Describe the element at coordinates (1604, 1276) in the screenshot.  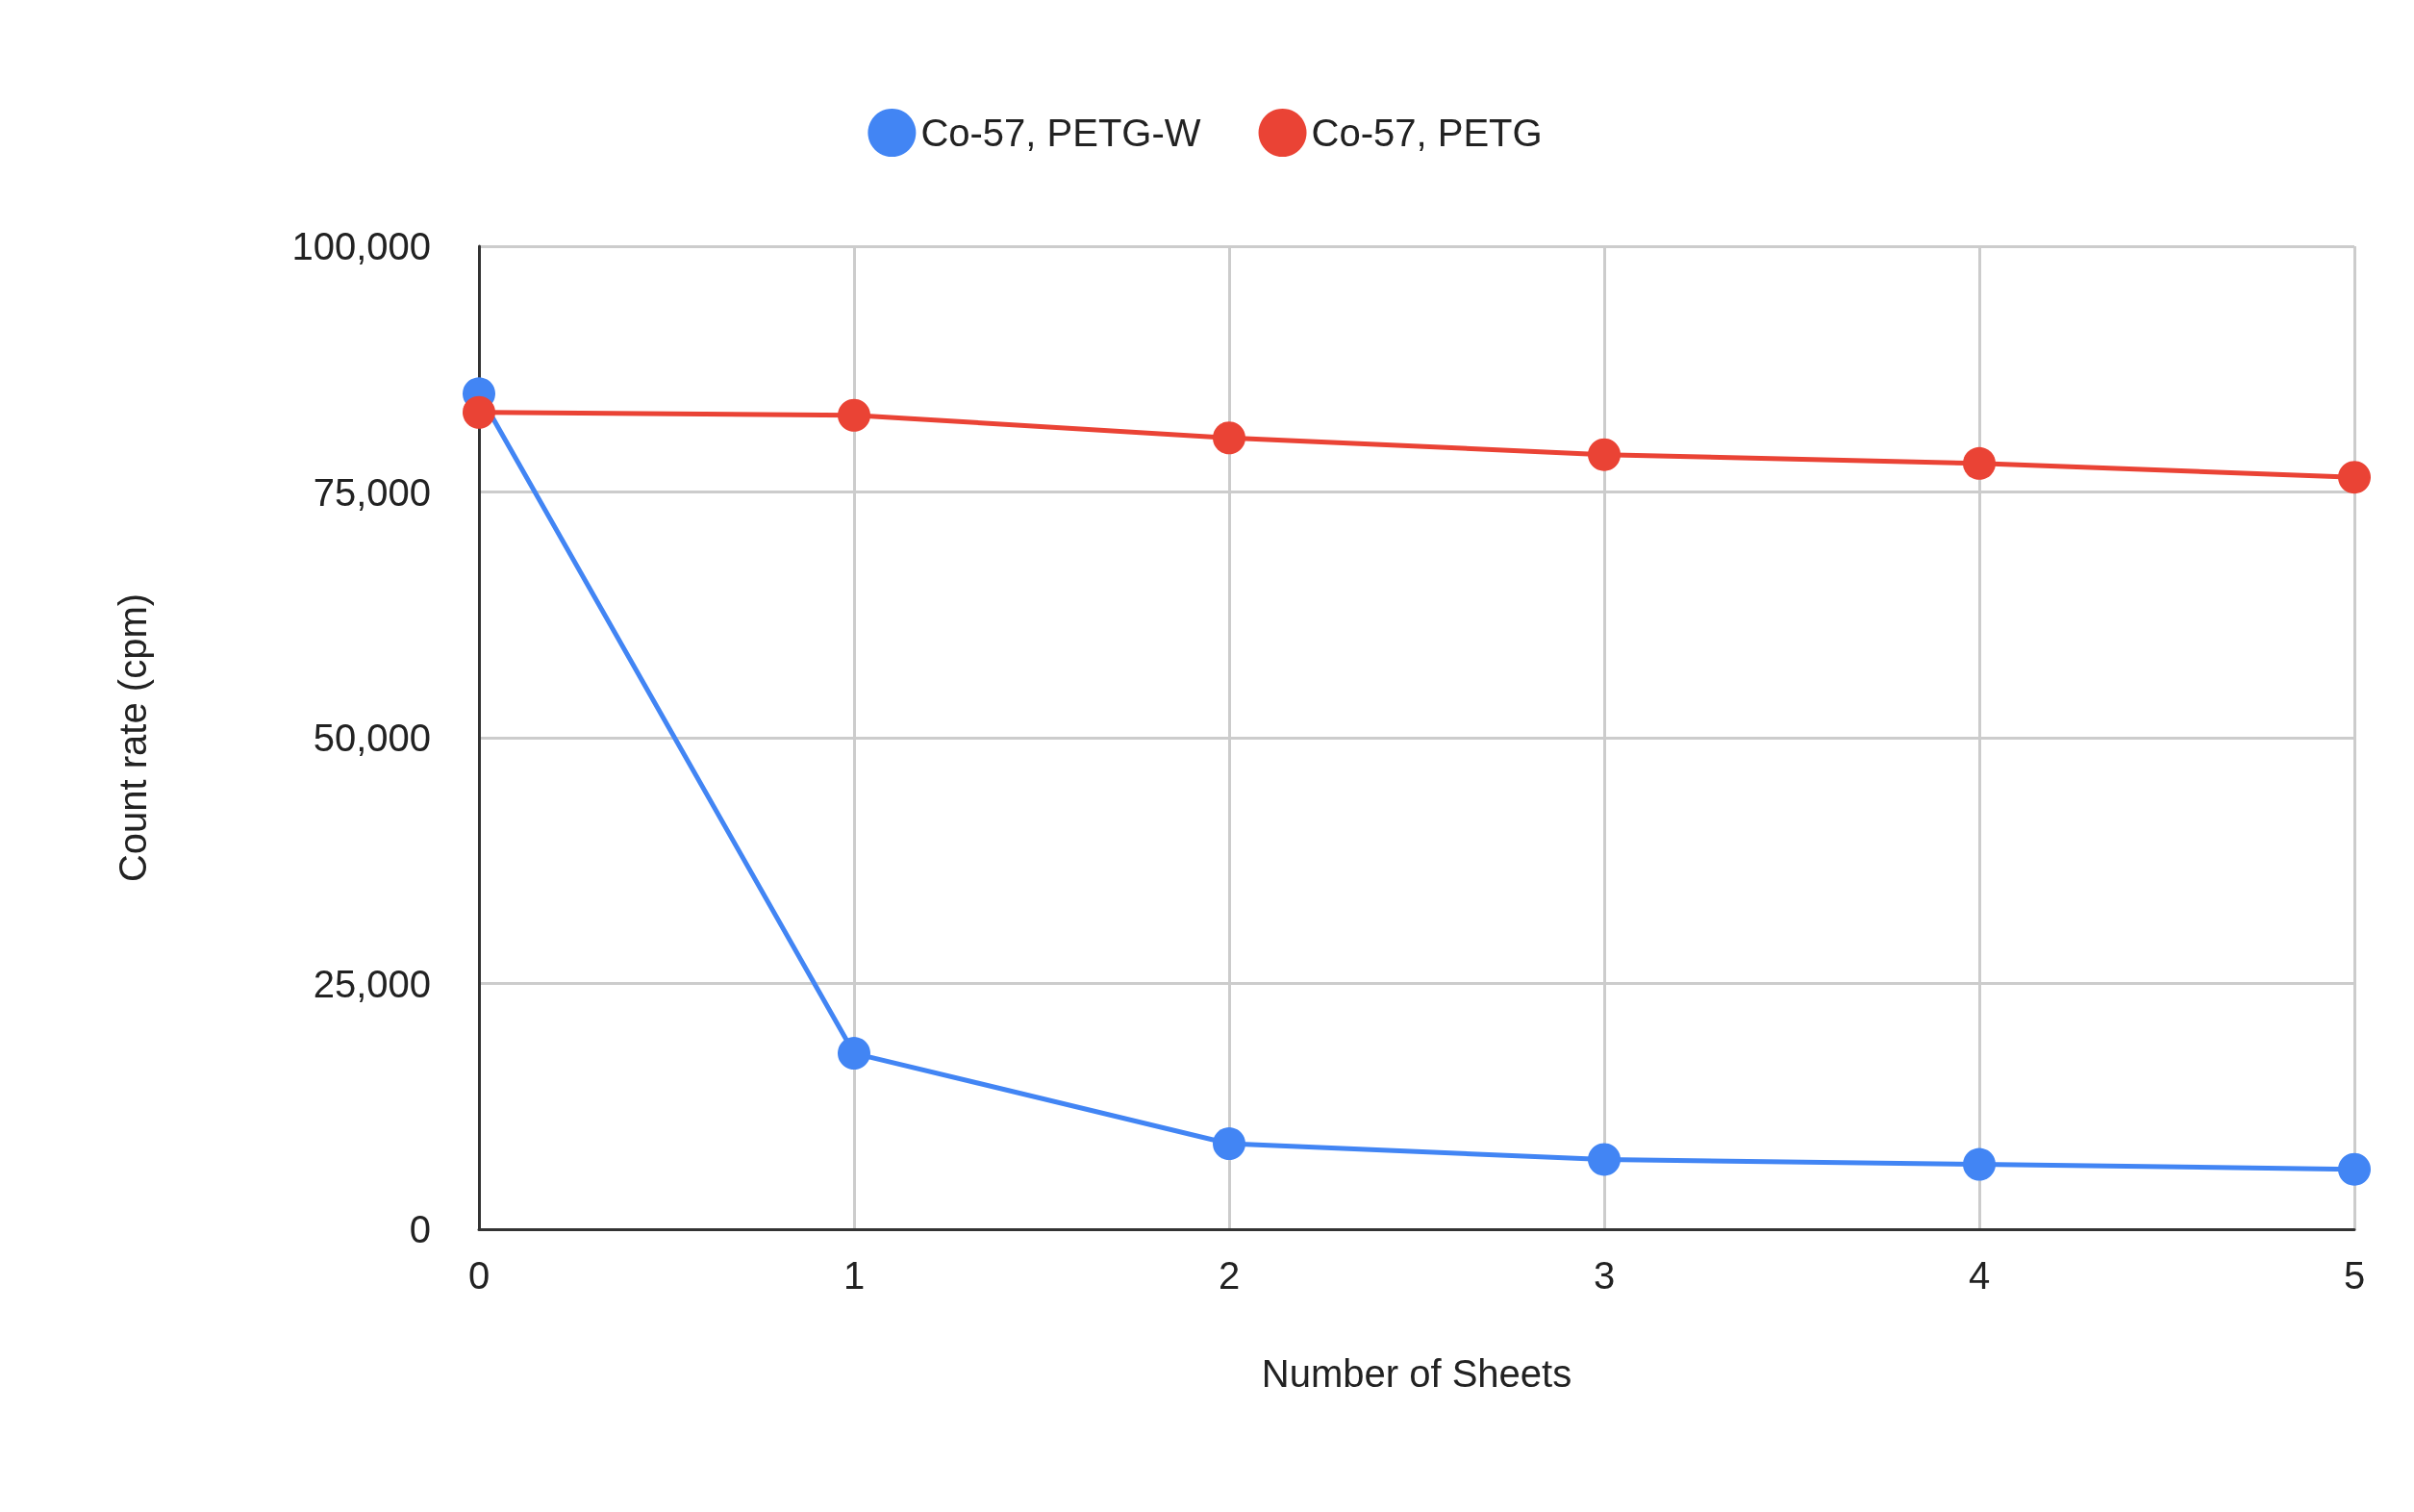
I see `x-tick-label: 3` at that location.